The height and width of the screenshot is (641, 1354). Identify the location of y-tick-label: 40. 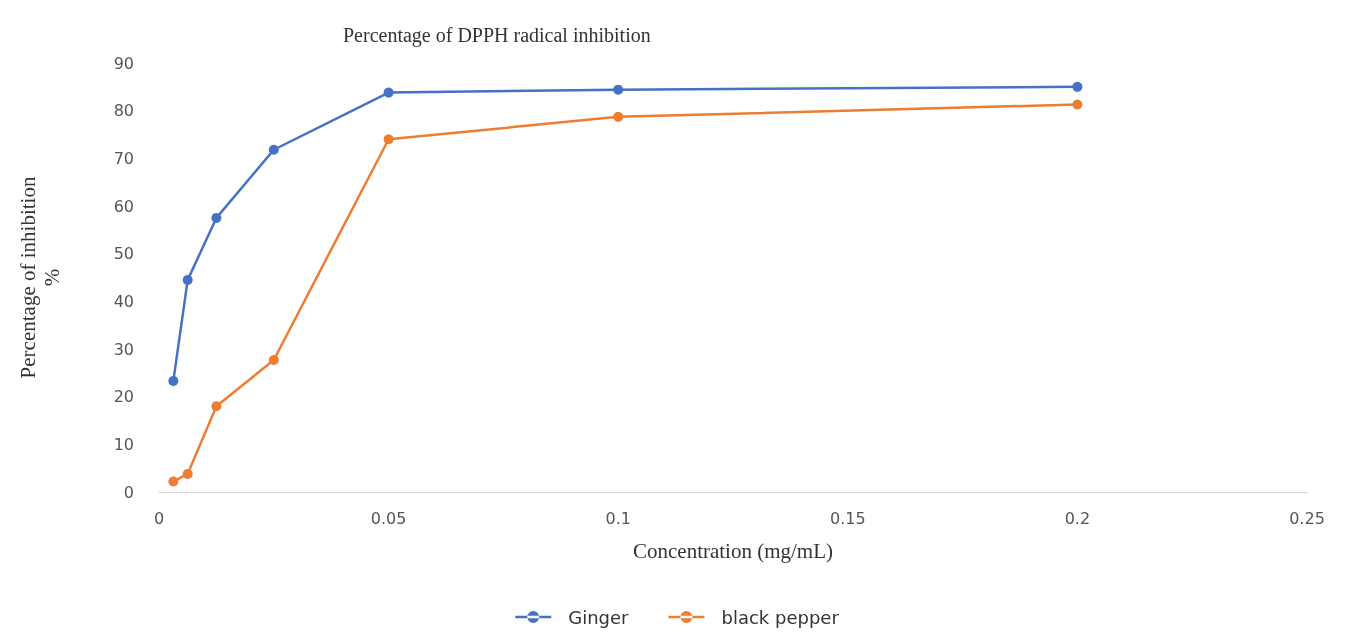
(123, 301).